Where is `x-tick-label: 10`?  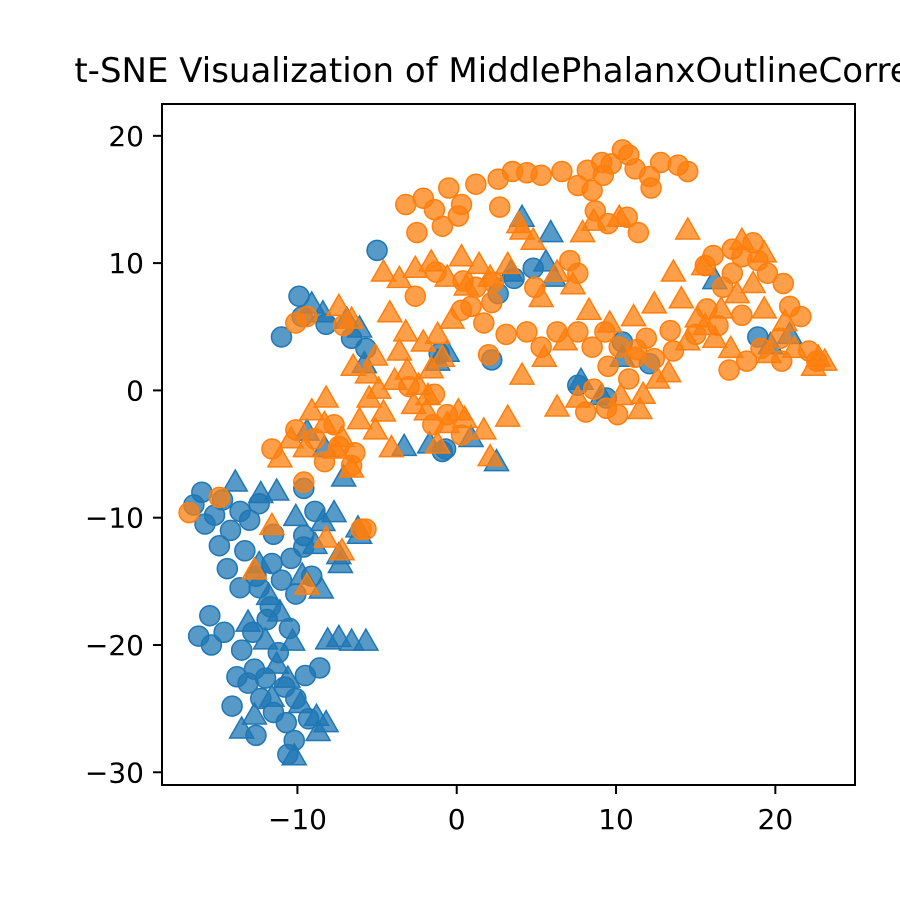 x-tick-label: 10 is located at coordinates (616, 819).